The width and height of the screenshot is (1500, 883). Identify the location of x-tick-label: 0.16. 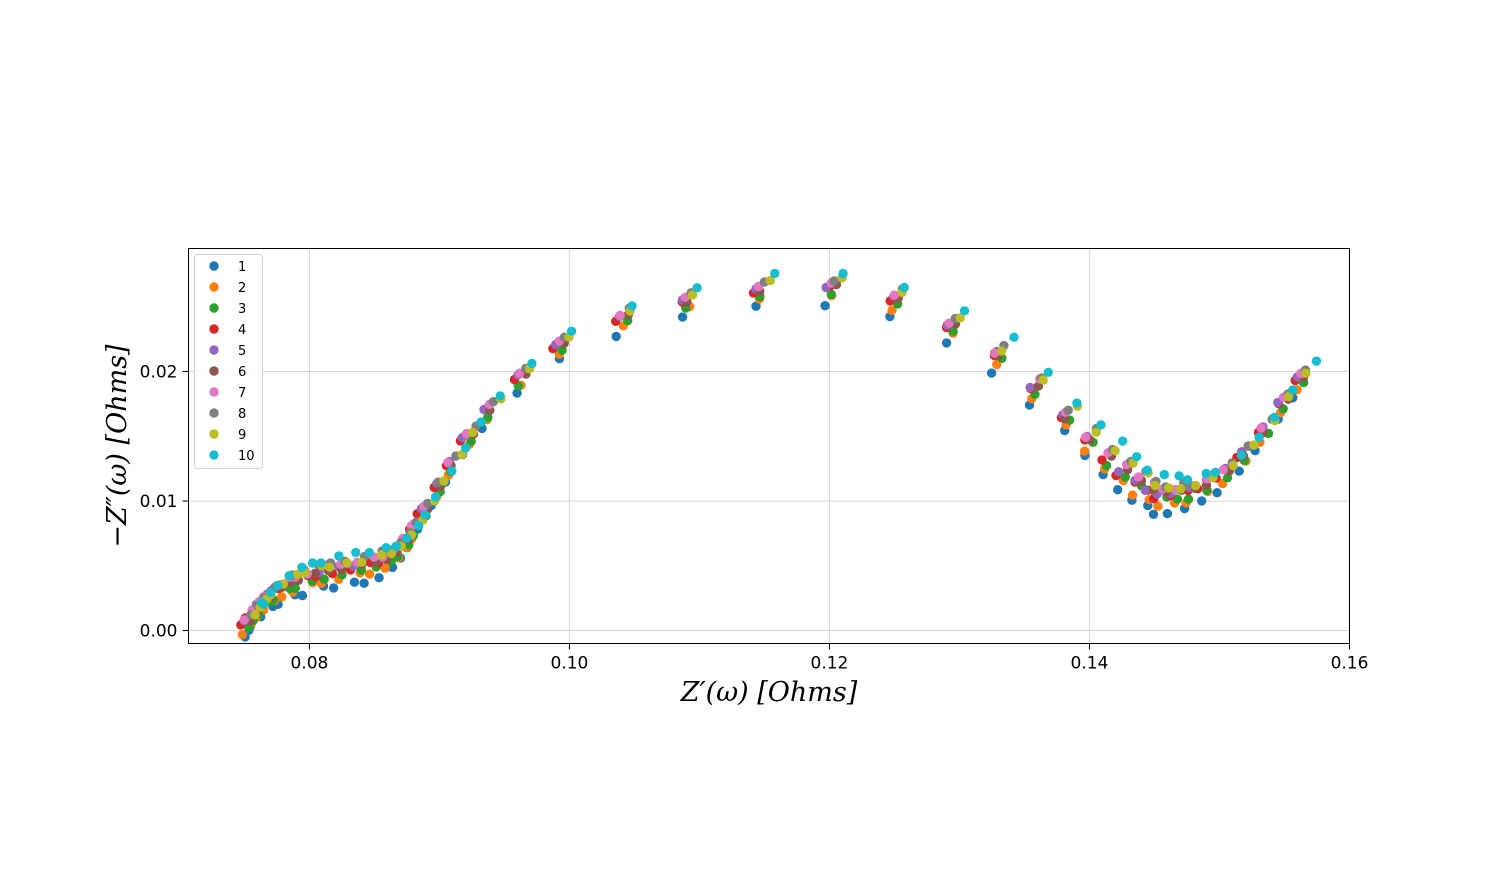
(1350, 664).